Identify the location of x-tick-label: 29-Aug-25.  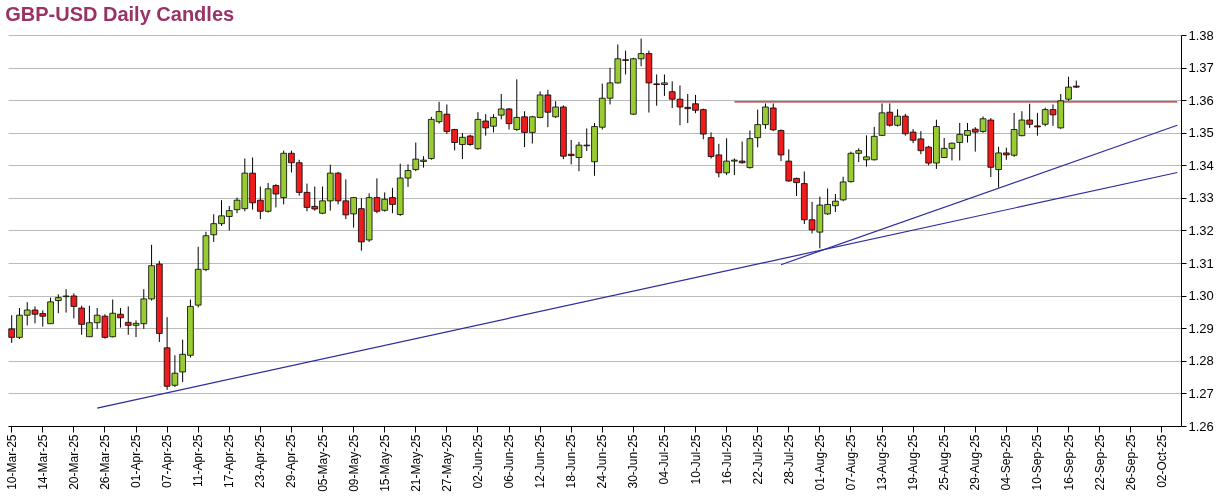
(975, 462).